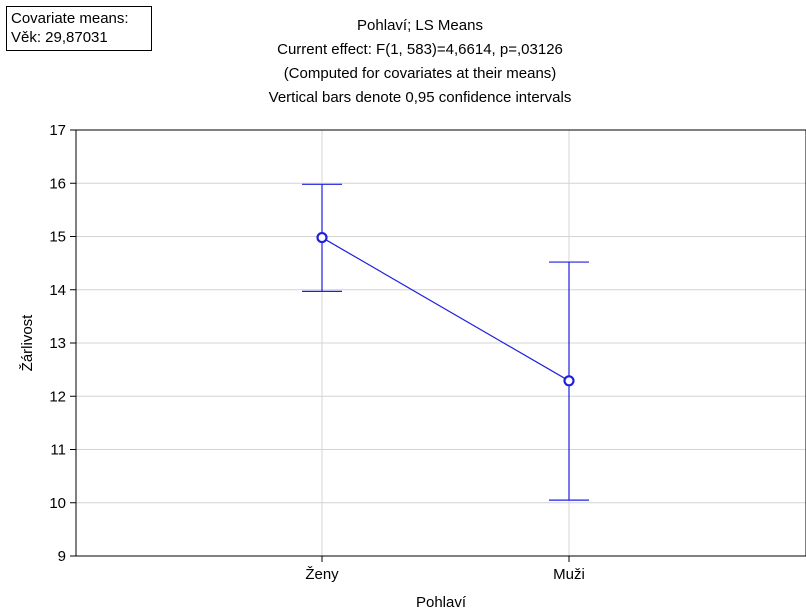 This screenshot has height=611, width=806. Describe the element at coordinates (27, 343) in the screenshot. I see `y-axis-label: Žárlivost` at that location.